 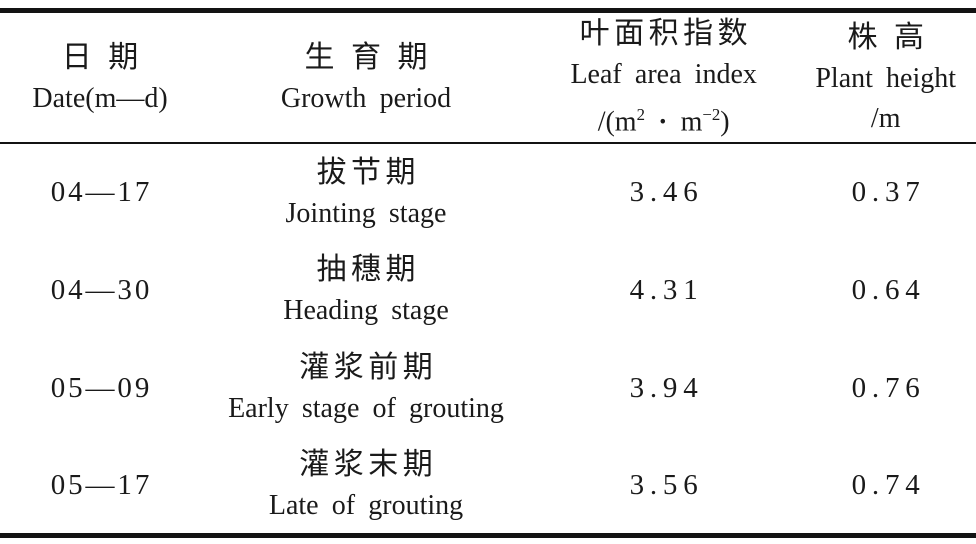 I want to click on lai-unit-open: /(m, so click(x=617, y=122).